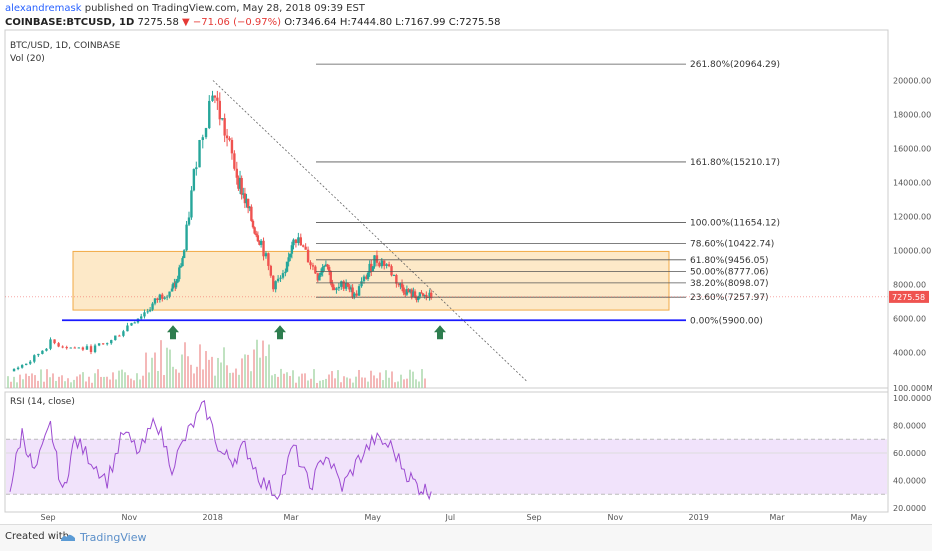 The height and width of the screenshot is (551, 932). What do you see at coordinates (68, 537) in the screenshot?
I see `tradingview-logo-icon` at bounding box center [68, 537].